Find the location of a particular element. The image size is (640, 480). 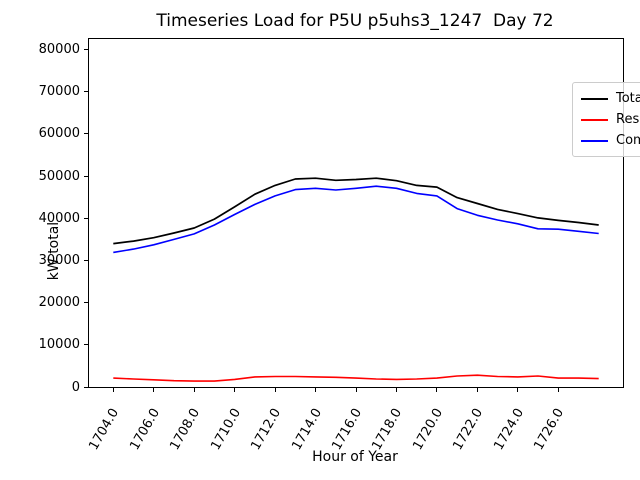

y-tick-label: 70000 is located at coordinates (59, 92).